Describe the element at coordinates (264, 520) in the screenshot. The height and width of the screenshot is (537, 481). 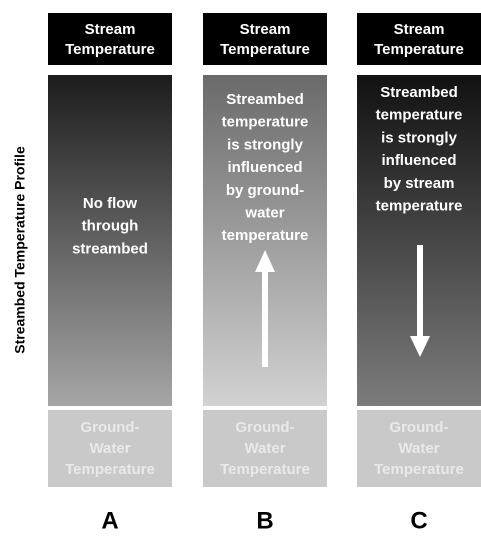
I see `panel-letter: B` at that location.